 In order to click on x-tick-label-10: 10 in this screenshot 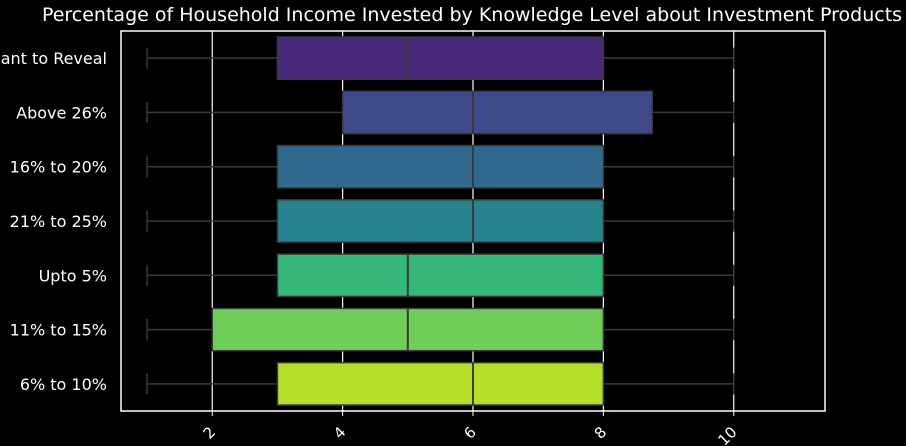, I will do `click(727, 434)`.